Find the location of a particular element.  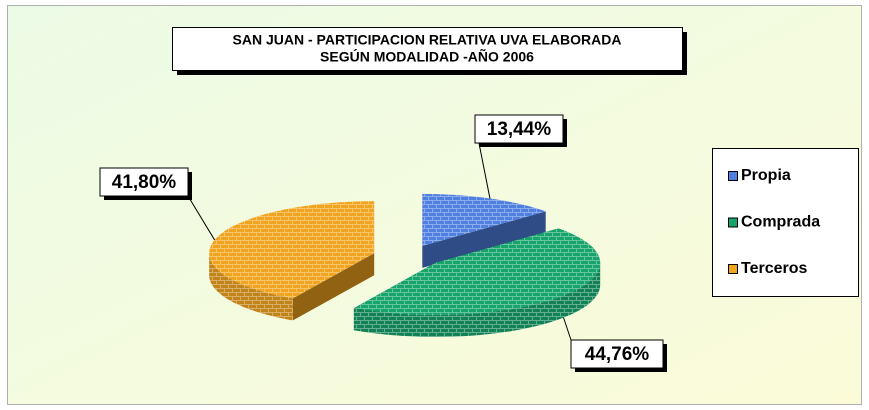

data-label: 41,80% is located at coordinates (144, 182).